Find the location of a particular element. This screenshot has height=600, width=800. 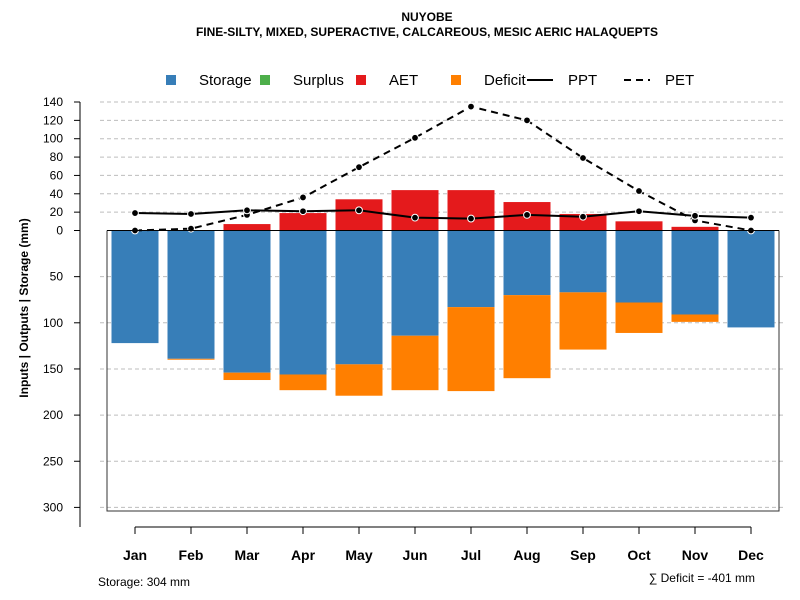

y-tick-label: 60 is located at coordinates (57, 175).